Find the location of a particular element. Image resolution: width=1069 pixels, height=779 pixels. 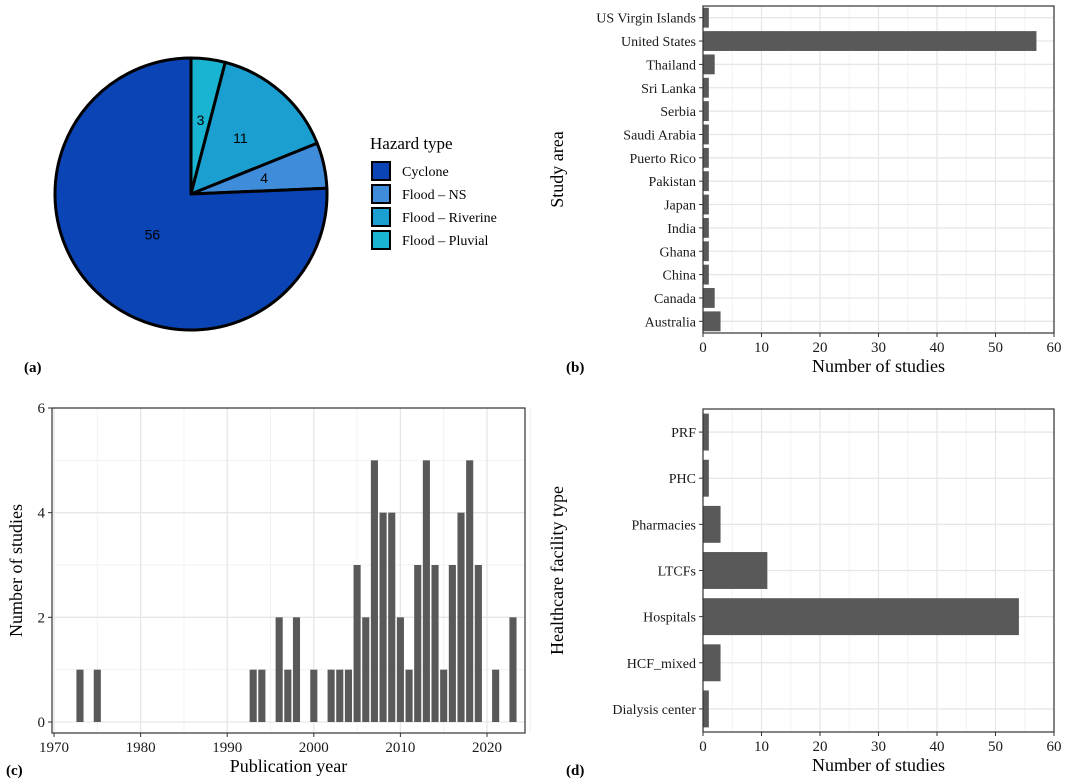

y-tick-label: Saudi Arabia is located at coordinates (659, 135).